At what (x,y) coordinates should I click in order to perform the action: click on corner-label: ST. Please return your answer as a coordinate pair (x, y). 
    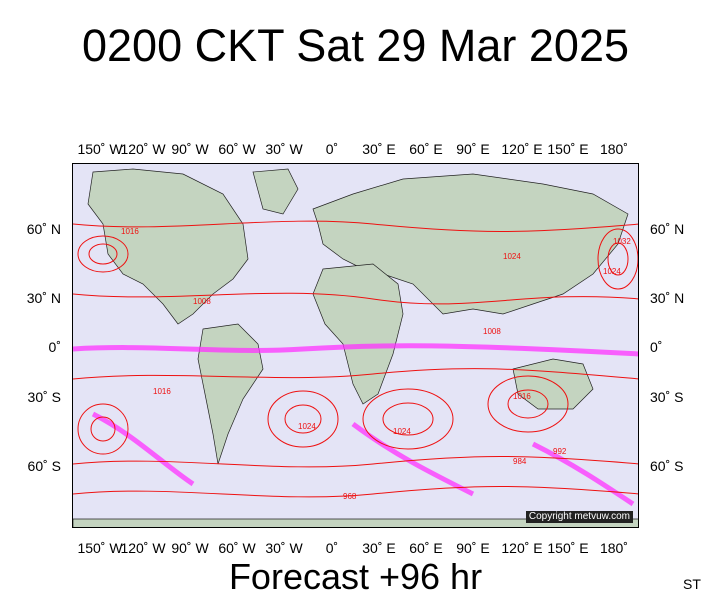
    Looking at the image, I should click on (692, 584).